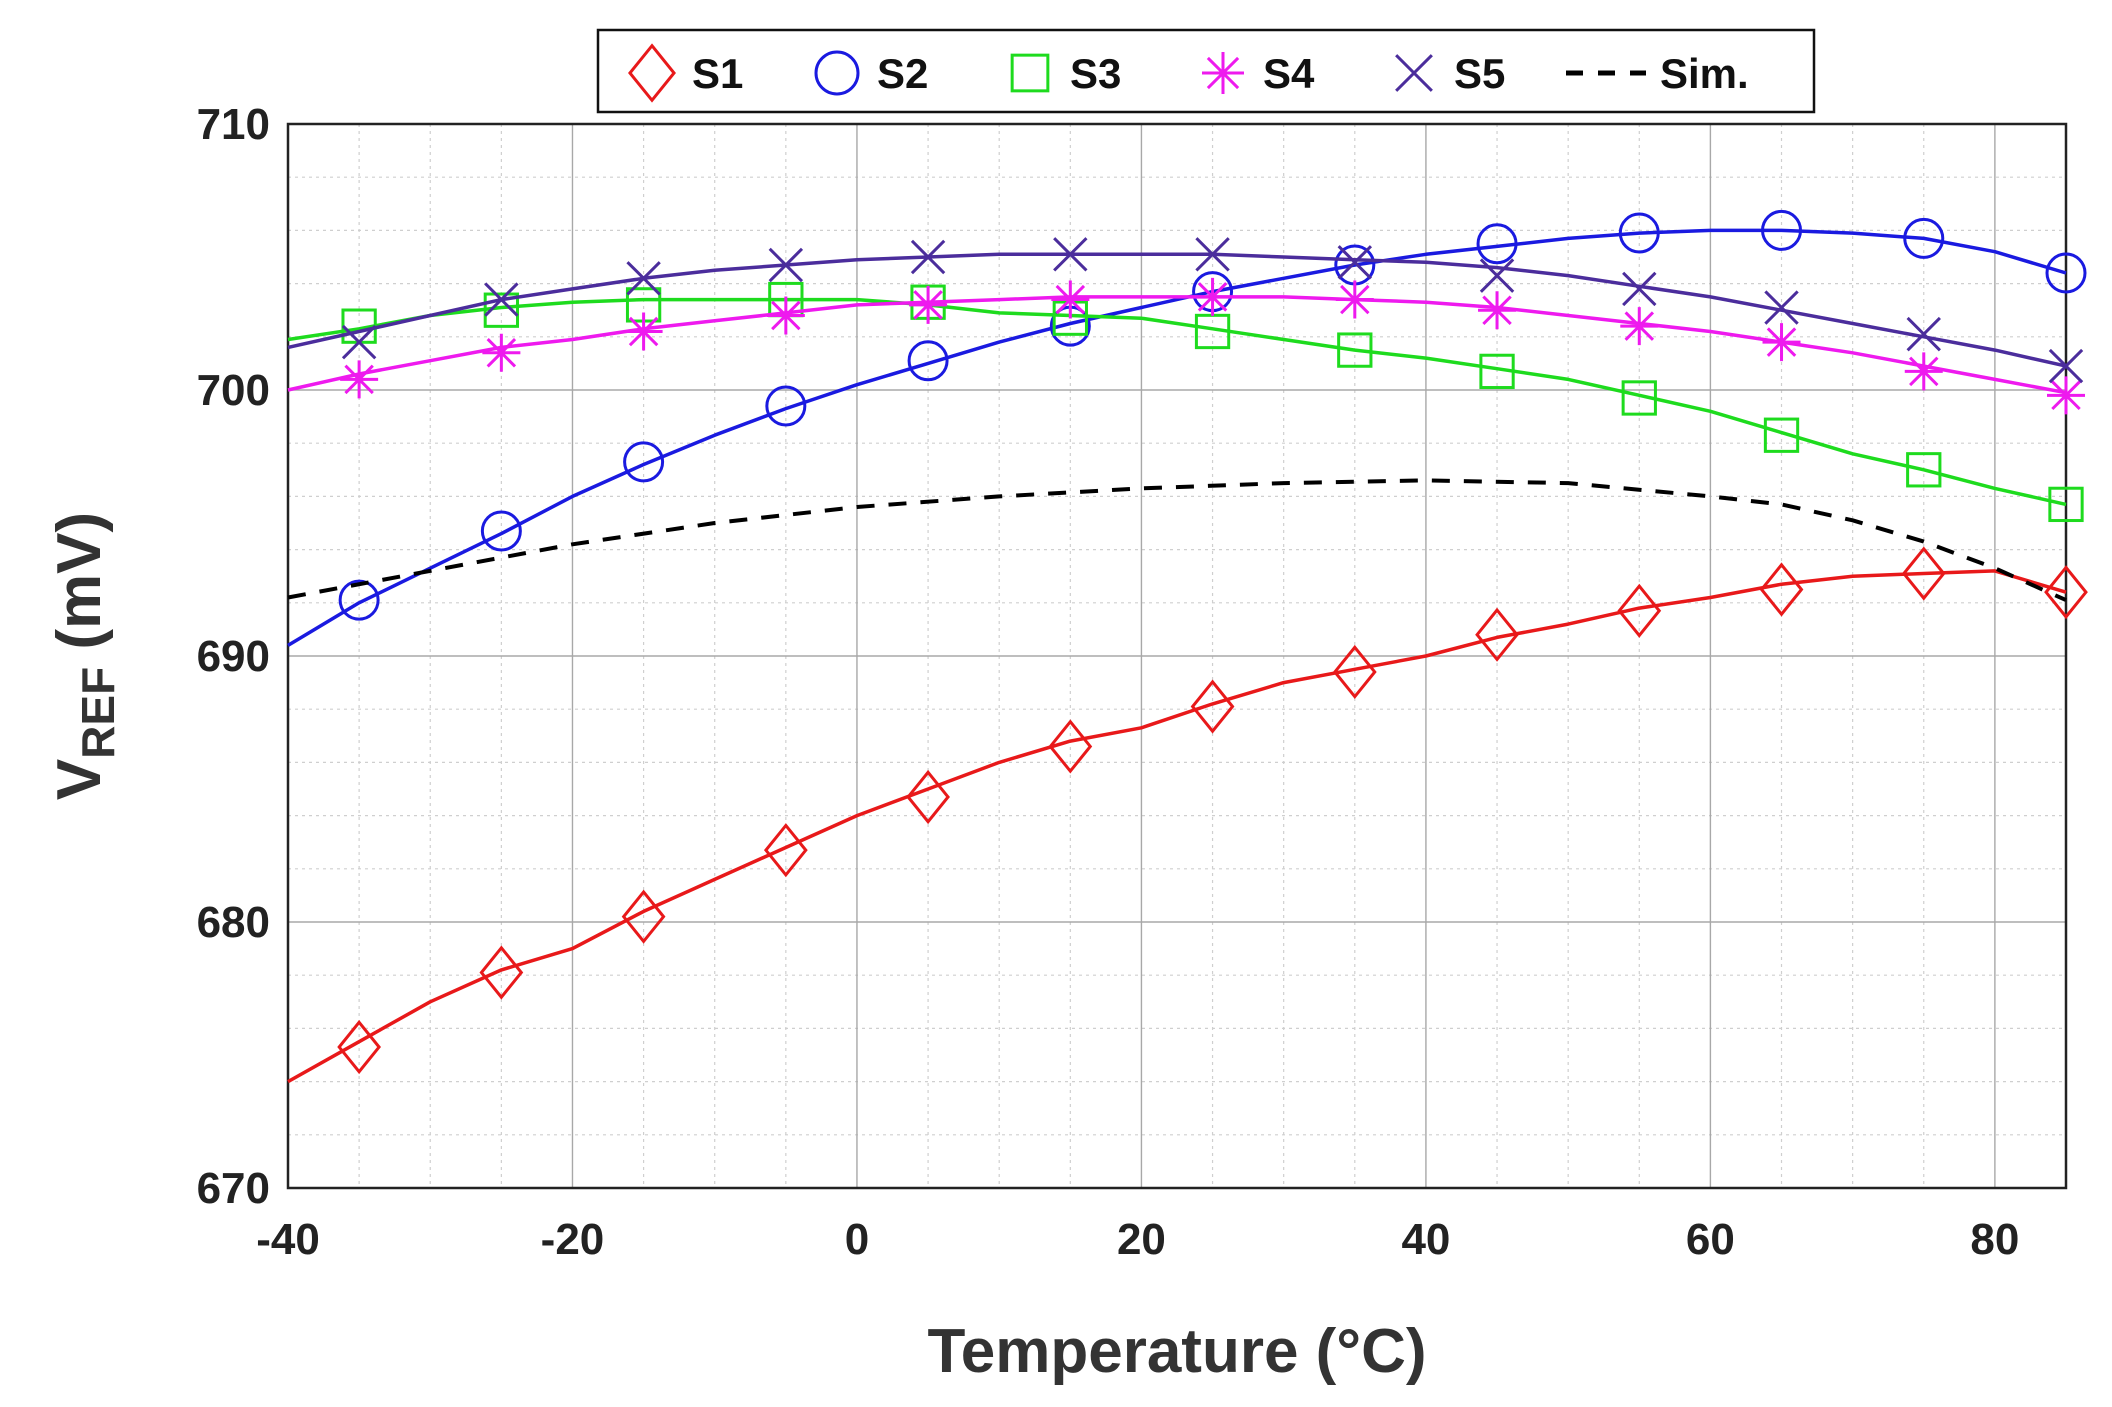  Describe the element at coordinates (98, 713) in the screenshot. I see `y-axis-label-subscript: REF` at that location.